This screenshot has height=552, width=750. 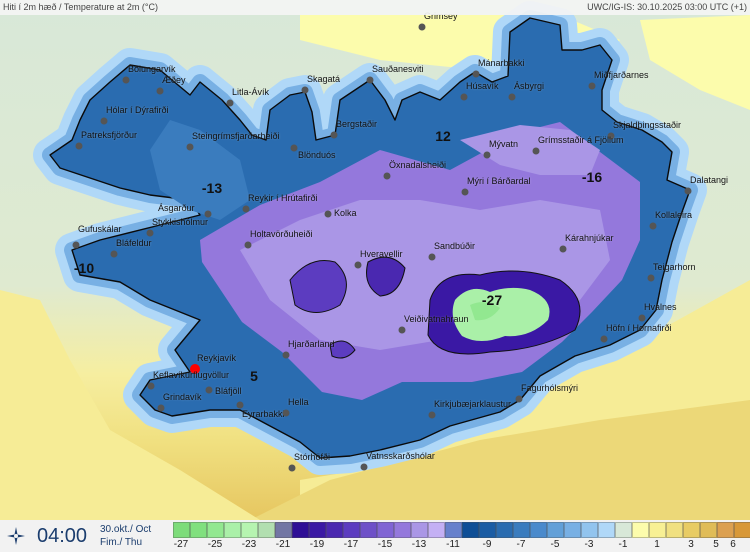 What do you see at coordinates (674, 267) in the screenshot?
I see `station-label: Teigarhorn` at bounding box center [674, 267].